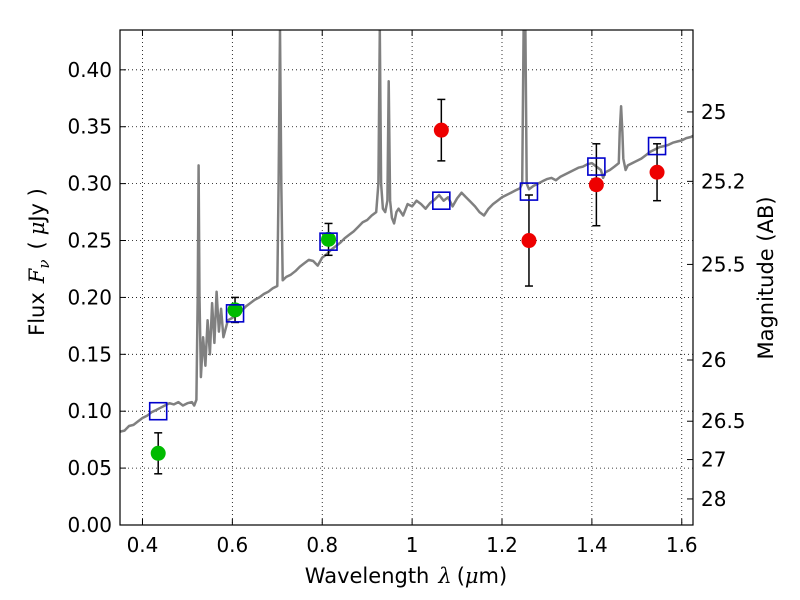  Describe the element at coordinates (322, 545) in the screenshot. I see `x-tick-label: 0.8` at that location.